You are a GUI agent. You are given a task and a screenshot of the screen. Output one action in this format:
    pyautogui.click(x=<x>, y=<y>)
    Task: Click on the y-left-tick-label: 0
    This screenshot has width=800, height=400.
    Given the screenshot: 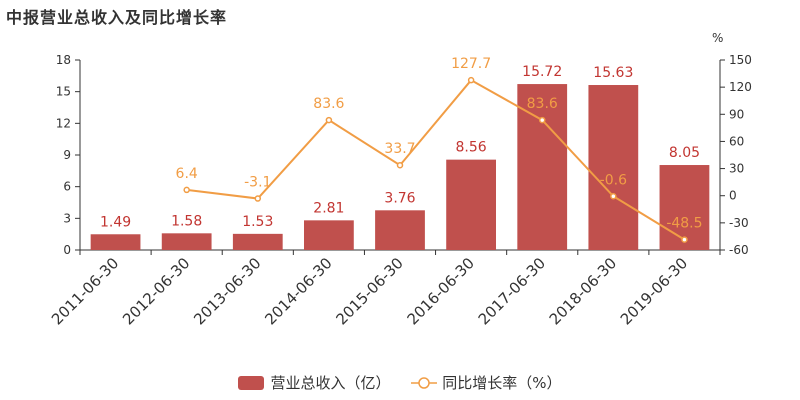 What is the action you would take?
    pyautogui.click(x=67, y=250)
    